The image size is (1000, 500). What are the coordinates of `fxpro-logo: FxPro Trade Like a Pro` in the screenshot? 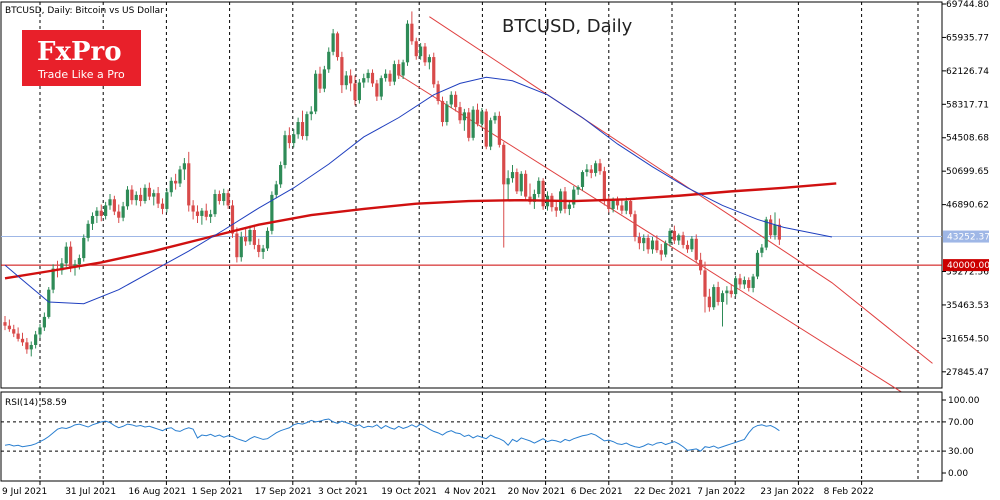 It's located at (81, 58).